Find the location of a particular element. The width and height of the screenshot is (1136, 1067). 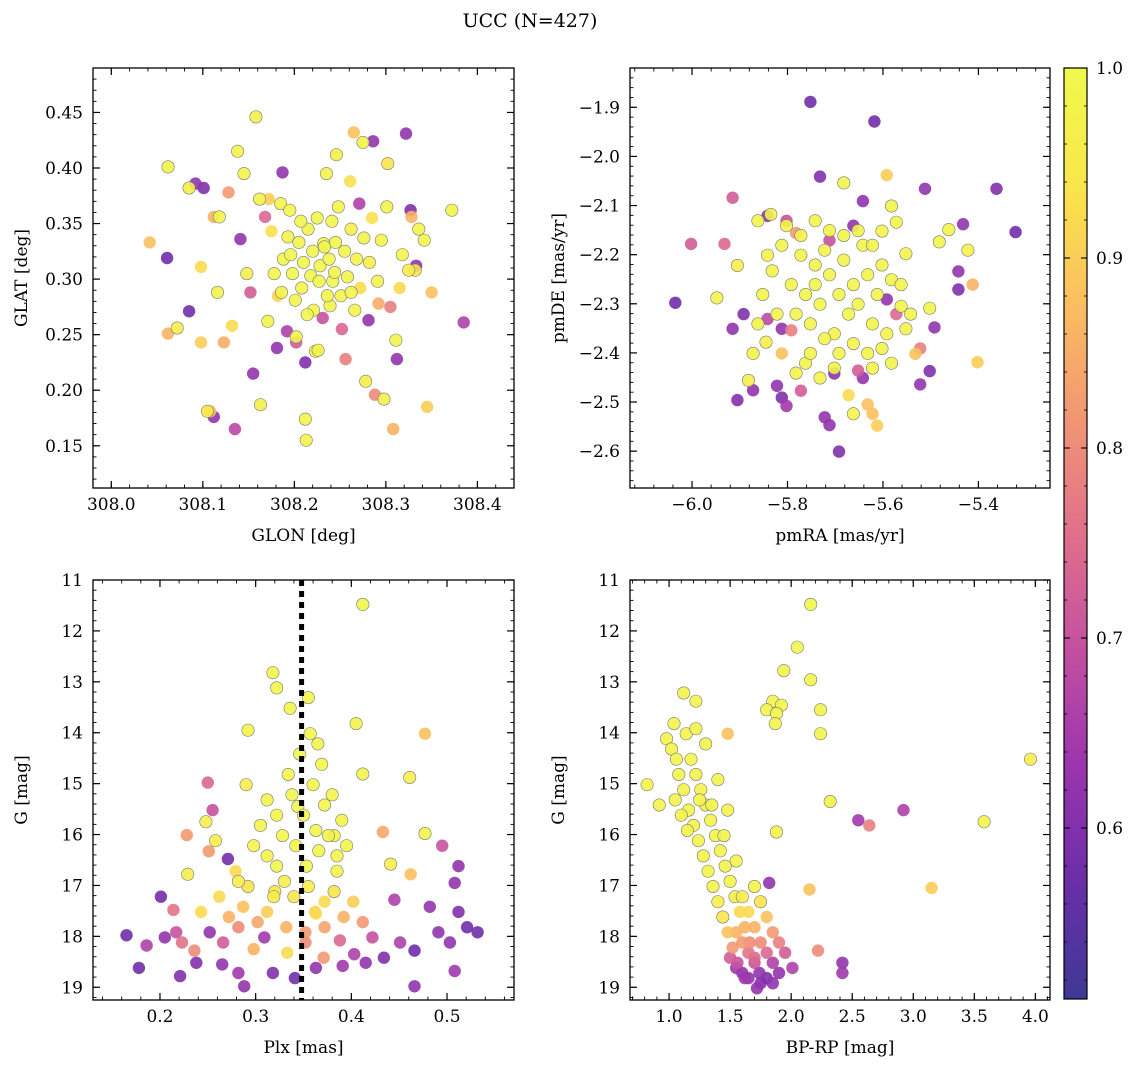

x-tick-label: 308.1 is located at coordinates (202, 505).